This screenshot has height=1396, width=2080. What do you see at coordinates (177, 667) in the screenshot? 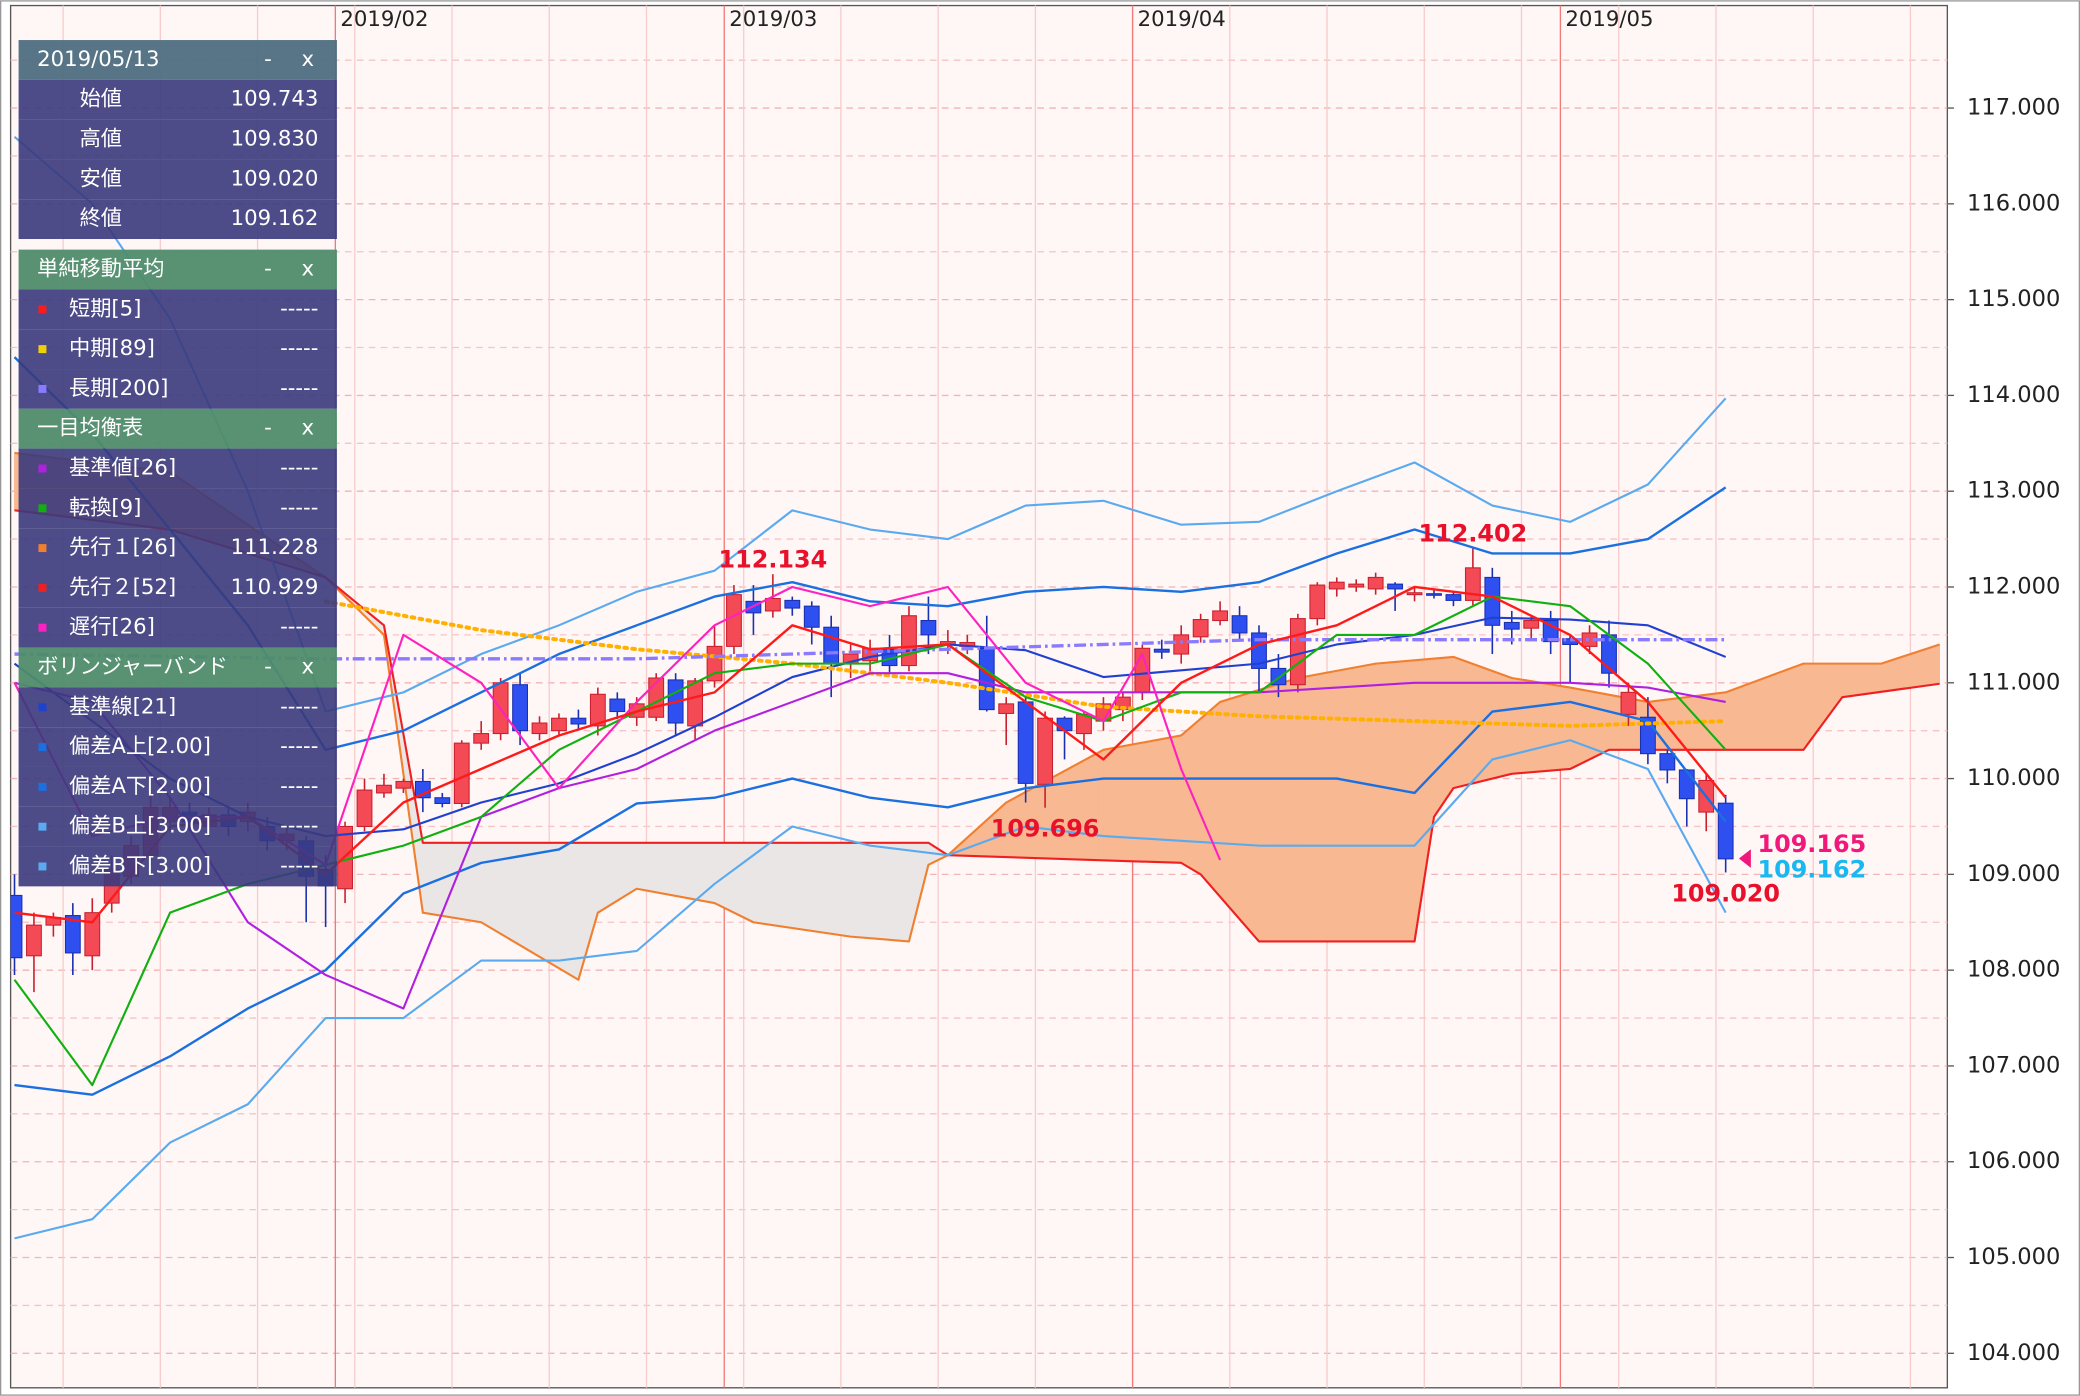
I see `panel-header` at bounding box center [177, 667].